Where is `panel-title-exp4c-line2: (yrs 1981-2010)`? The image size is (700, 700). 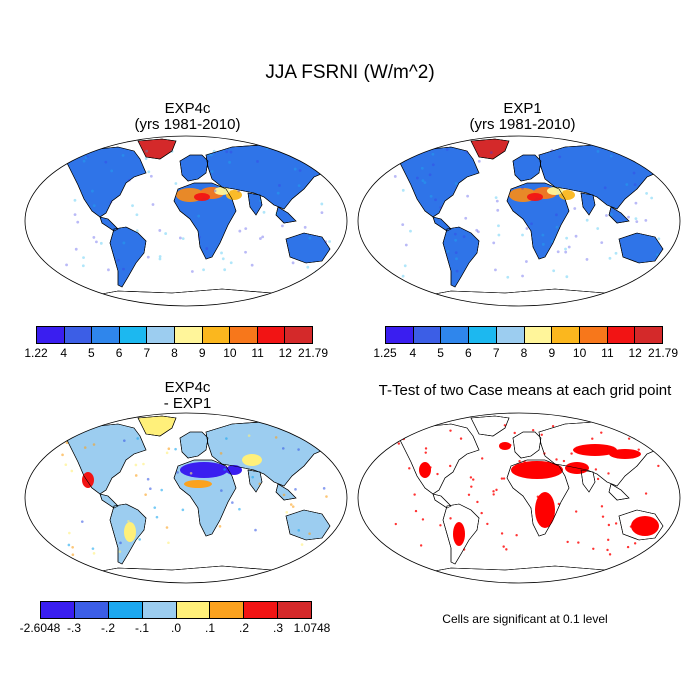
panel-title-exp4c-line2: (yrs 1981-2010) is located at coordinates (187, 124).